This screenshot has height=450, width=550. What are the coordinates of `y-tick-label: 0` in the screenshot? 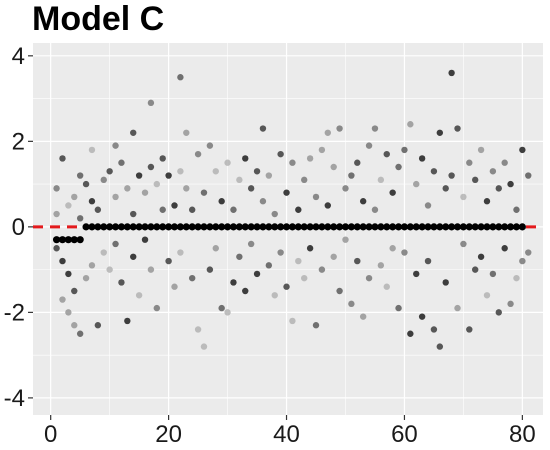 It's located at (18, 227).